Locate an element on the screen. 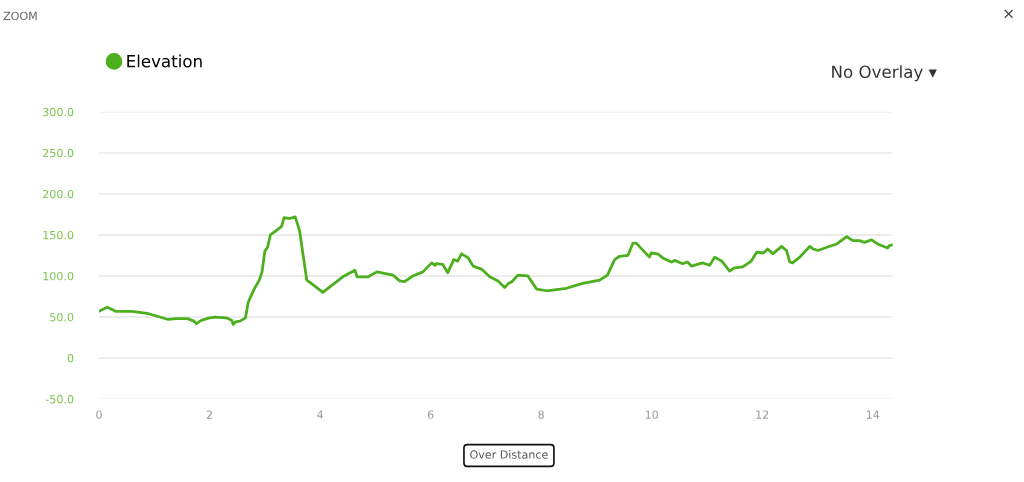  x-tick-label: 4 is located at coordinates (320, 414).